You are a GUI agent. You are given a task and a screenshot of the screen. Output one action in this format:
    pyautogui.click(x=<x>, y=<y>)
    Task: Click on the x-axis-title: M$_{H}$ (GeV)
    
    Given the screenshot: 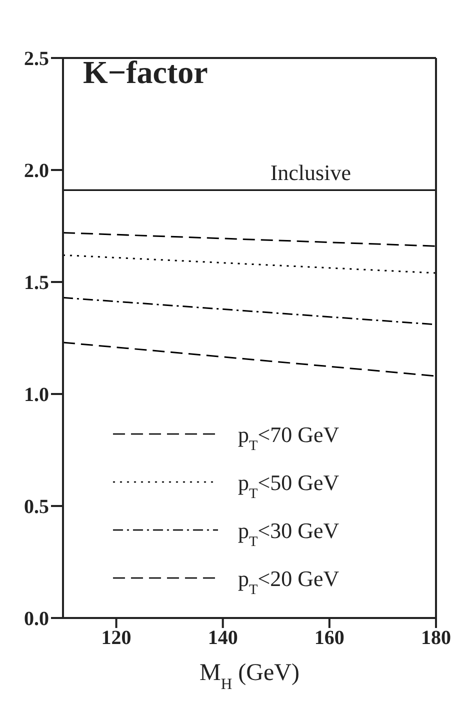 What is the action you would take?
    pyautogui.click(x=250, y=676)
    